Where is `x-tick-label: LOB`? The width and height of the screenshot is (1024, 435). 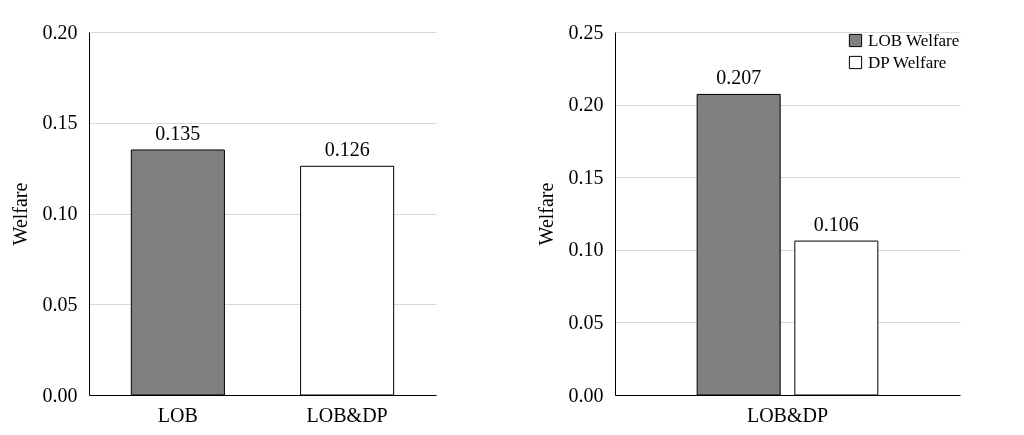 x-tick-label: LOB is located at coordinates (177, 414).